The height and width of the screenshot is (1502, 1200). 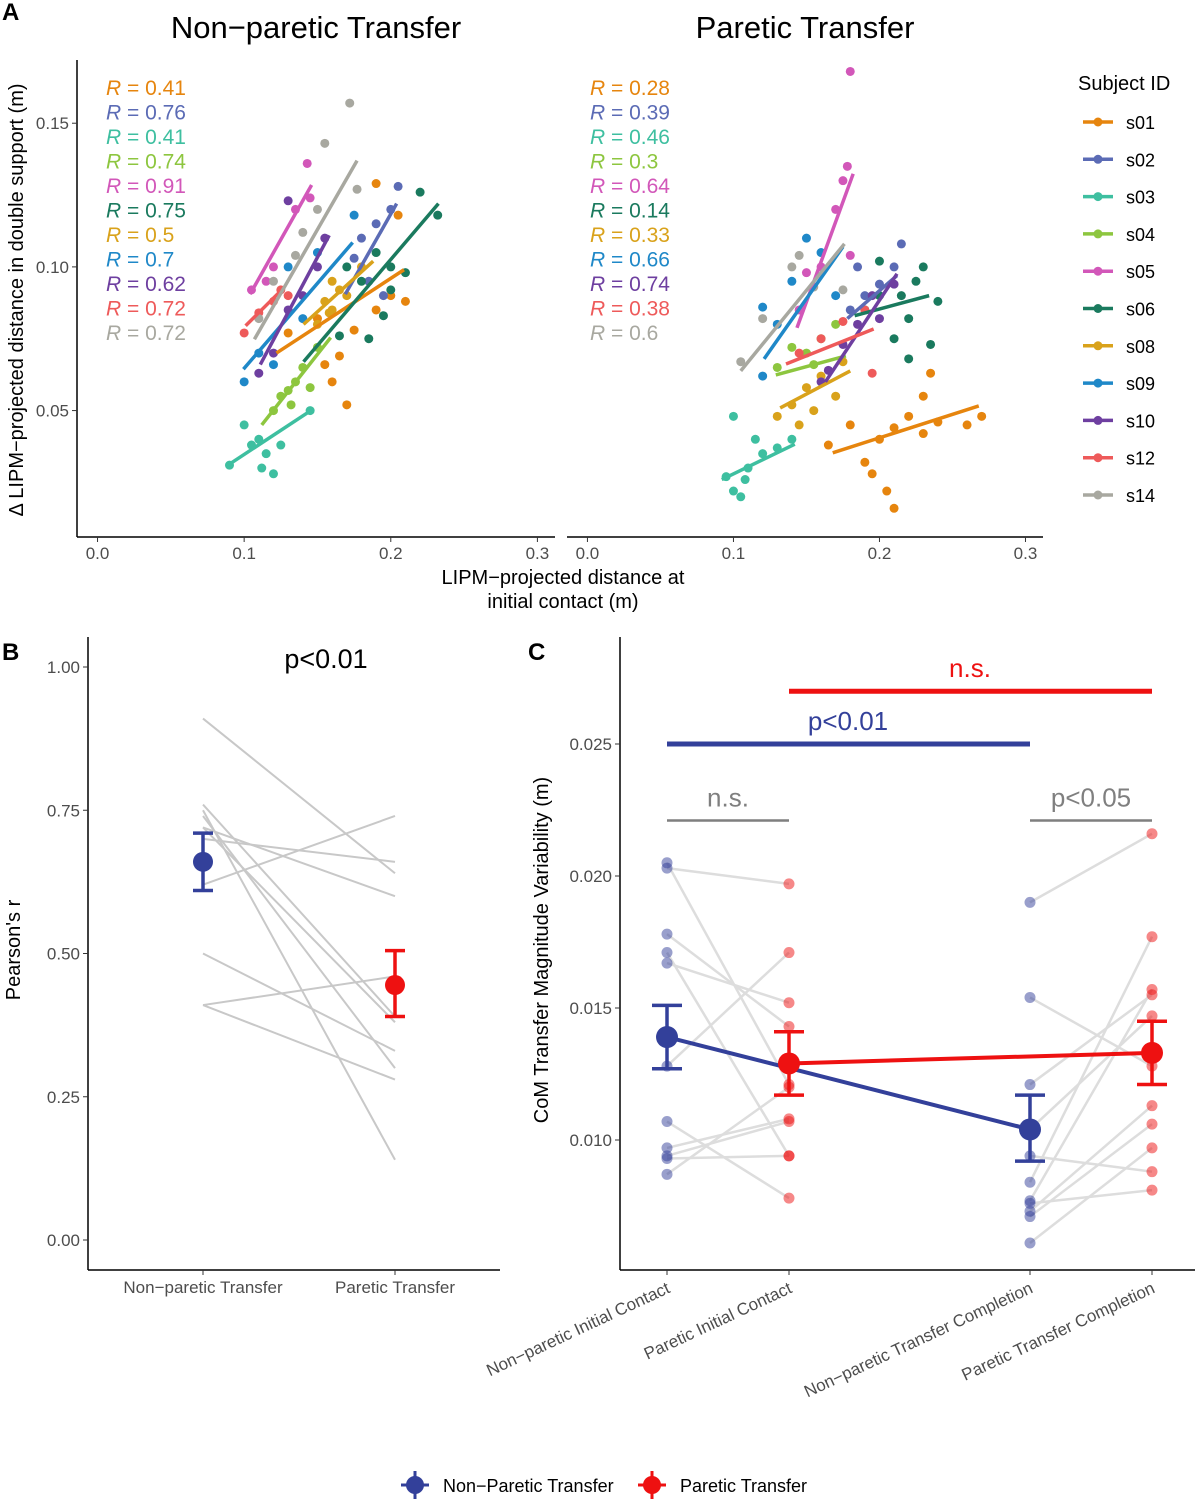 What do you see at coordinates (624, 333) in the screenshot?
I see `r-label-s14: R = 0.6` at bounding box center [624, 333].